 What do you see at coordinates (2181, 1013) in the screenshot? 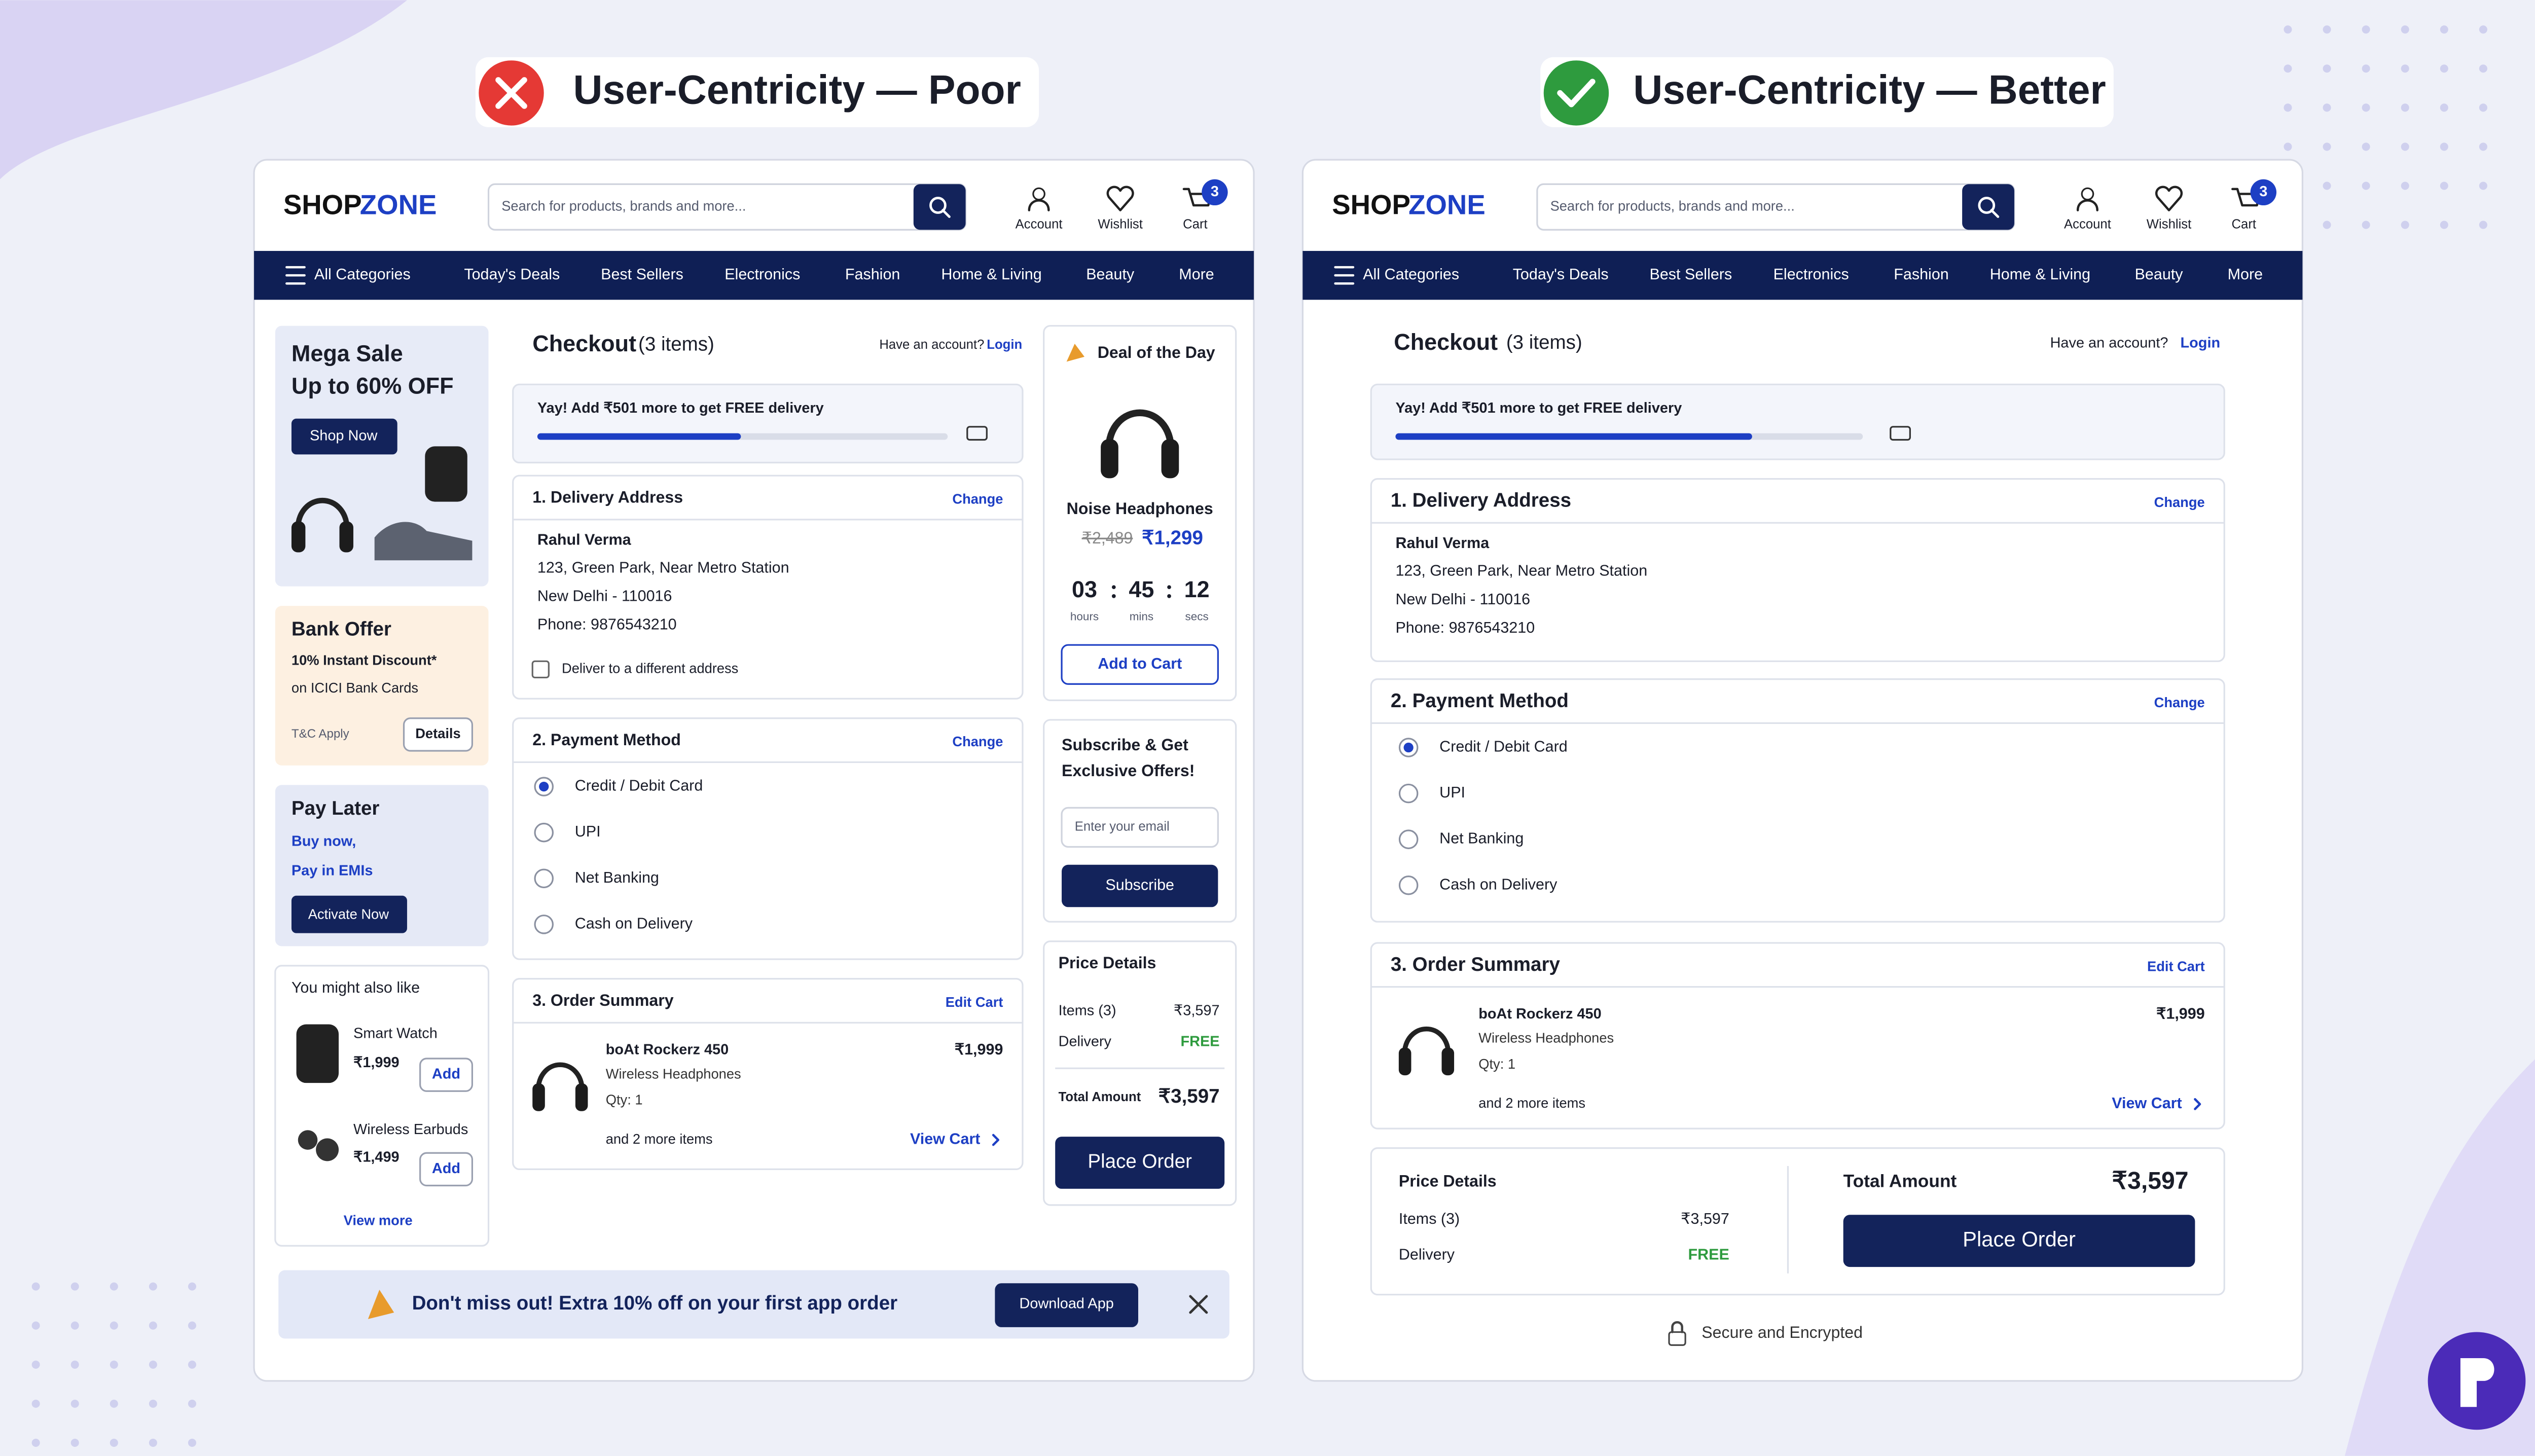
I see `product-price: ₹1,999` at bounding box center [2181, 1013].